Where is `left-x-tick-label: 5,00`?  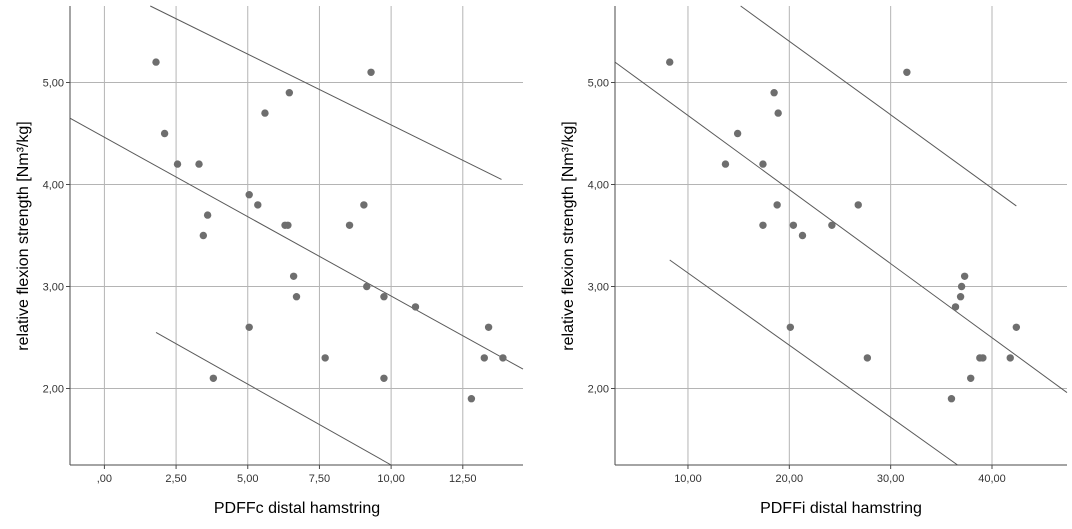 left-x-tick-label: 5,00 is located at coordinates (247, 479).